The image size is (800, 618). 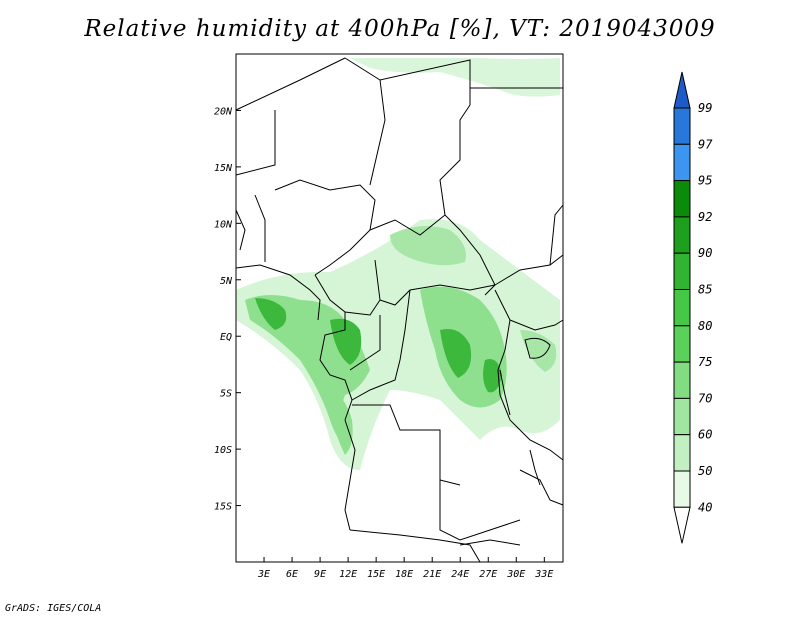 What do you see at coordinates (705, 471) in the screenshot?
I see `colorbar-level-label: 50` at bounding box center [705, 471].